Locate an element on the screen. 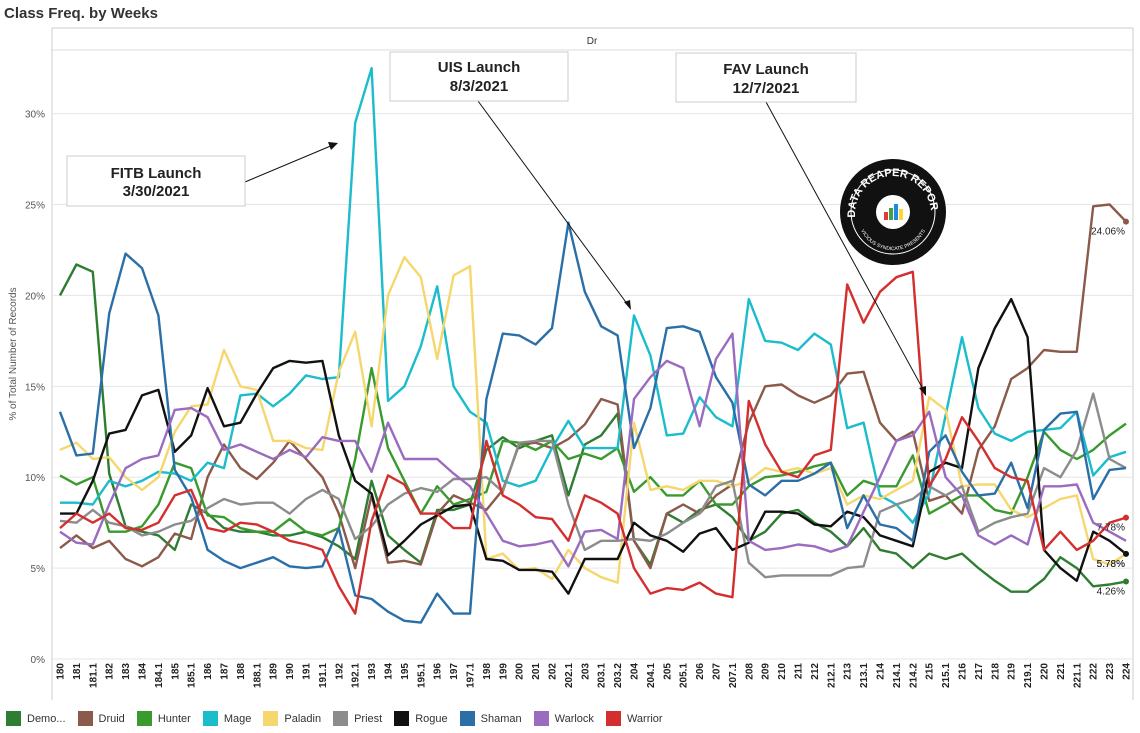 This screenshot has width=1140, height=733. annotation-date: 8/3/2021 is located at coordinates (479, 86).